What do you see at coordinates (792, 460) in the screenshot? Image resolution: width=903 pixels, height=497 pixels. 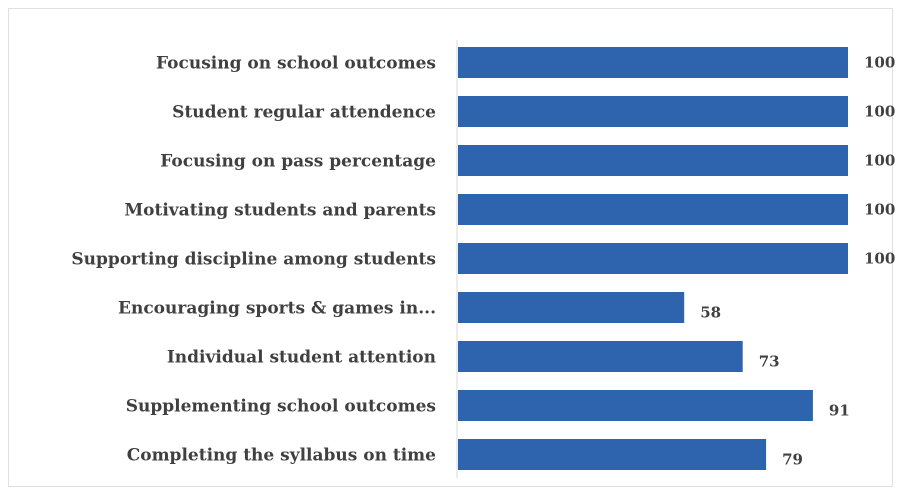 I see `value-label: 79` at bounding box center [792, 460].